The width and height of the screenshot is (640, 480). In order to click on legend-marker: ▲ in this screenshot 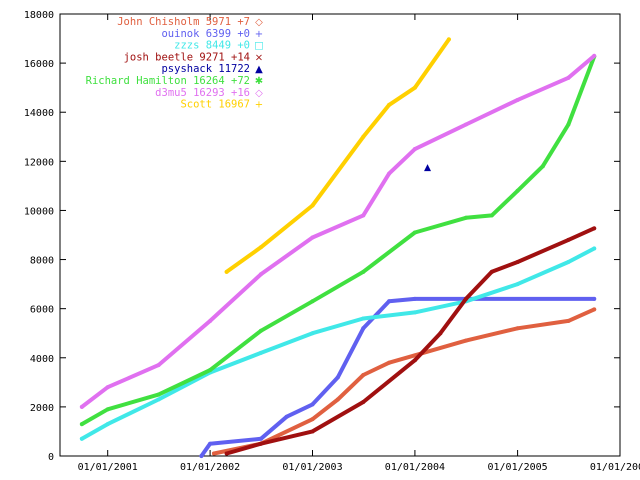, I will do `click(259, 69)`.